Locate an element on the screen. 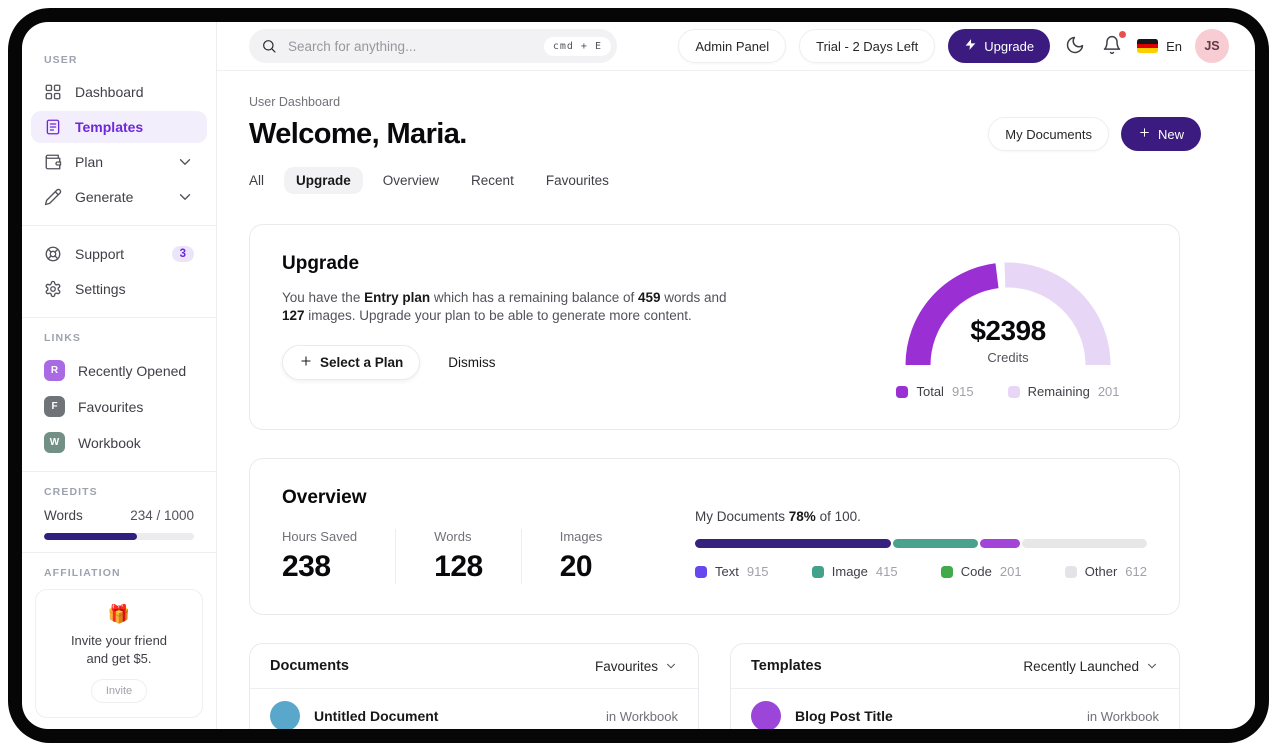  legend-label: Other is located at coordinates (1101, 571).